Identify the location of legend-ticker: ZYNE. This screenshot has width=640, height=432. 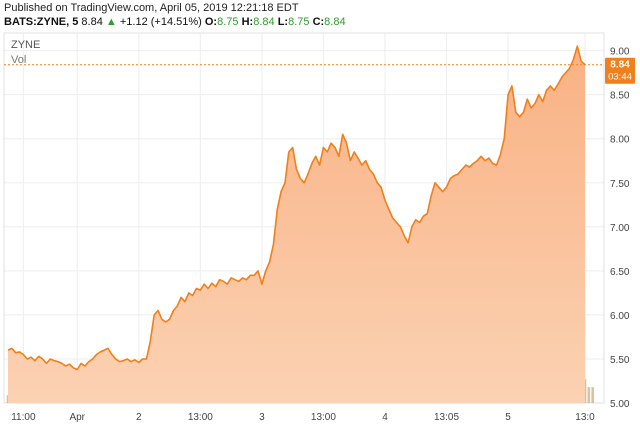
(25, 45).